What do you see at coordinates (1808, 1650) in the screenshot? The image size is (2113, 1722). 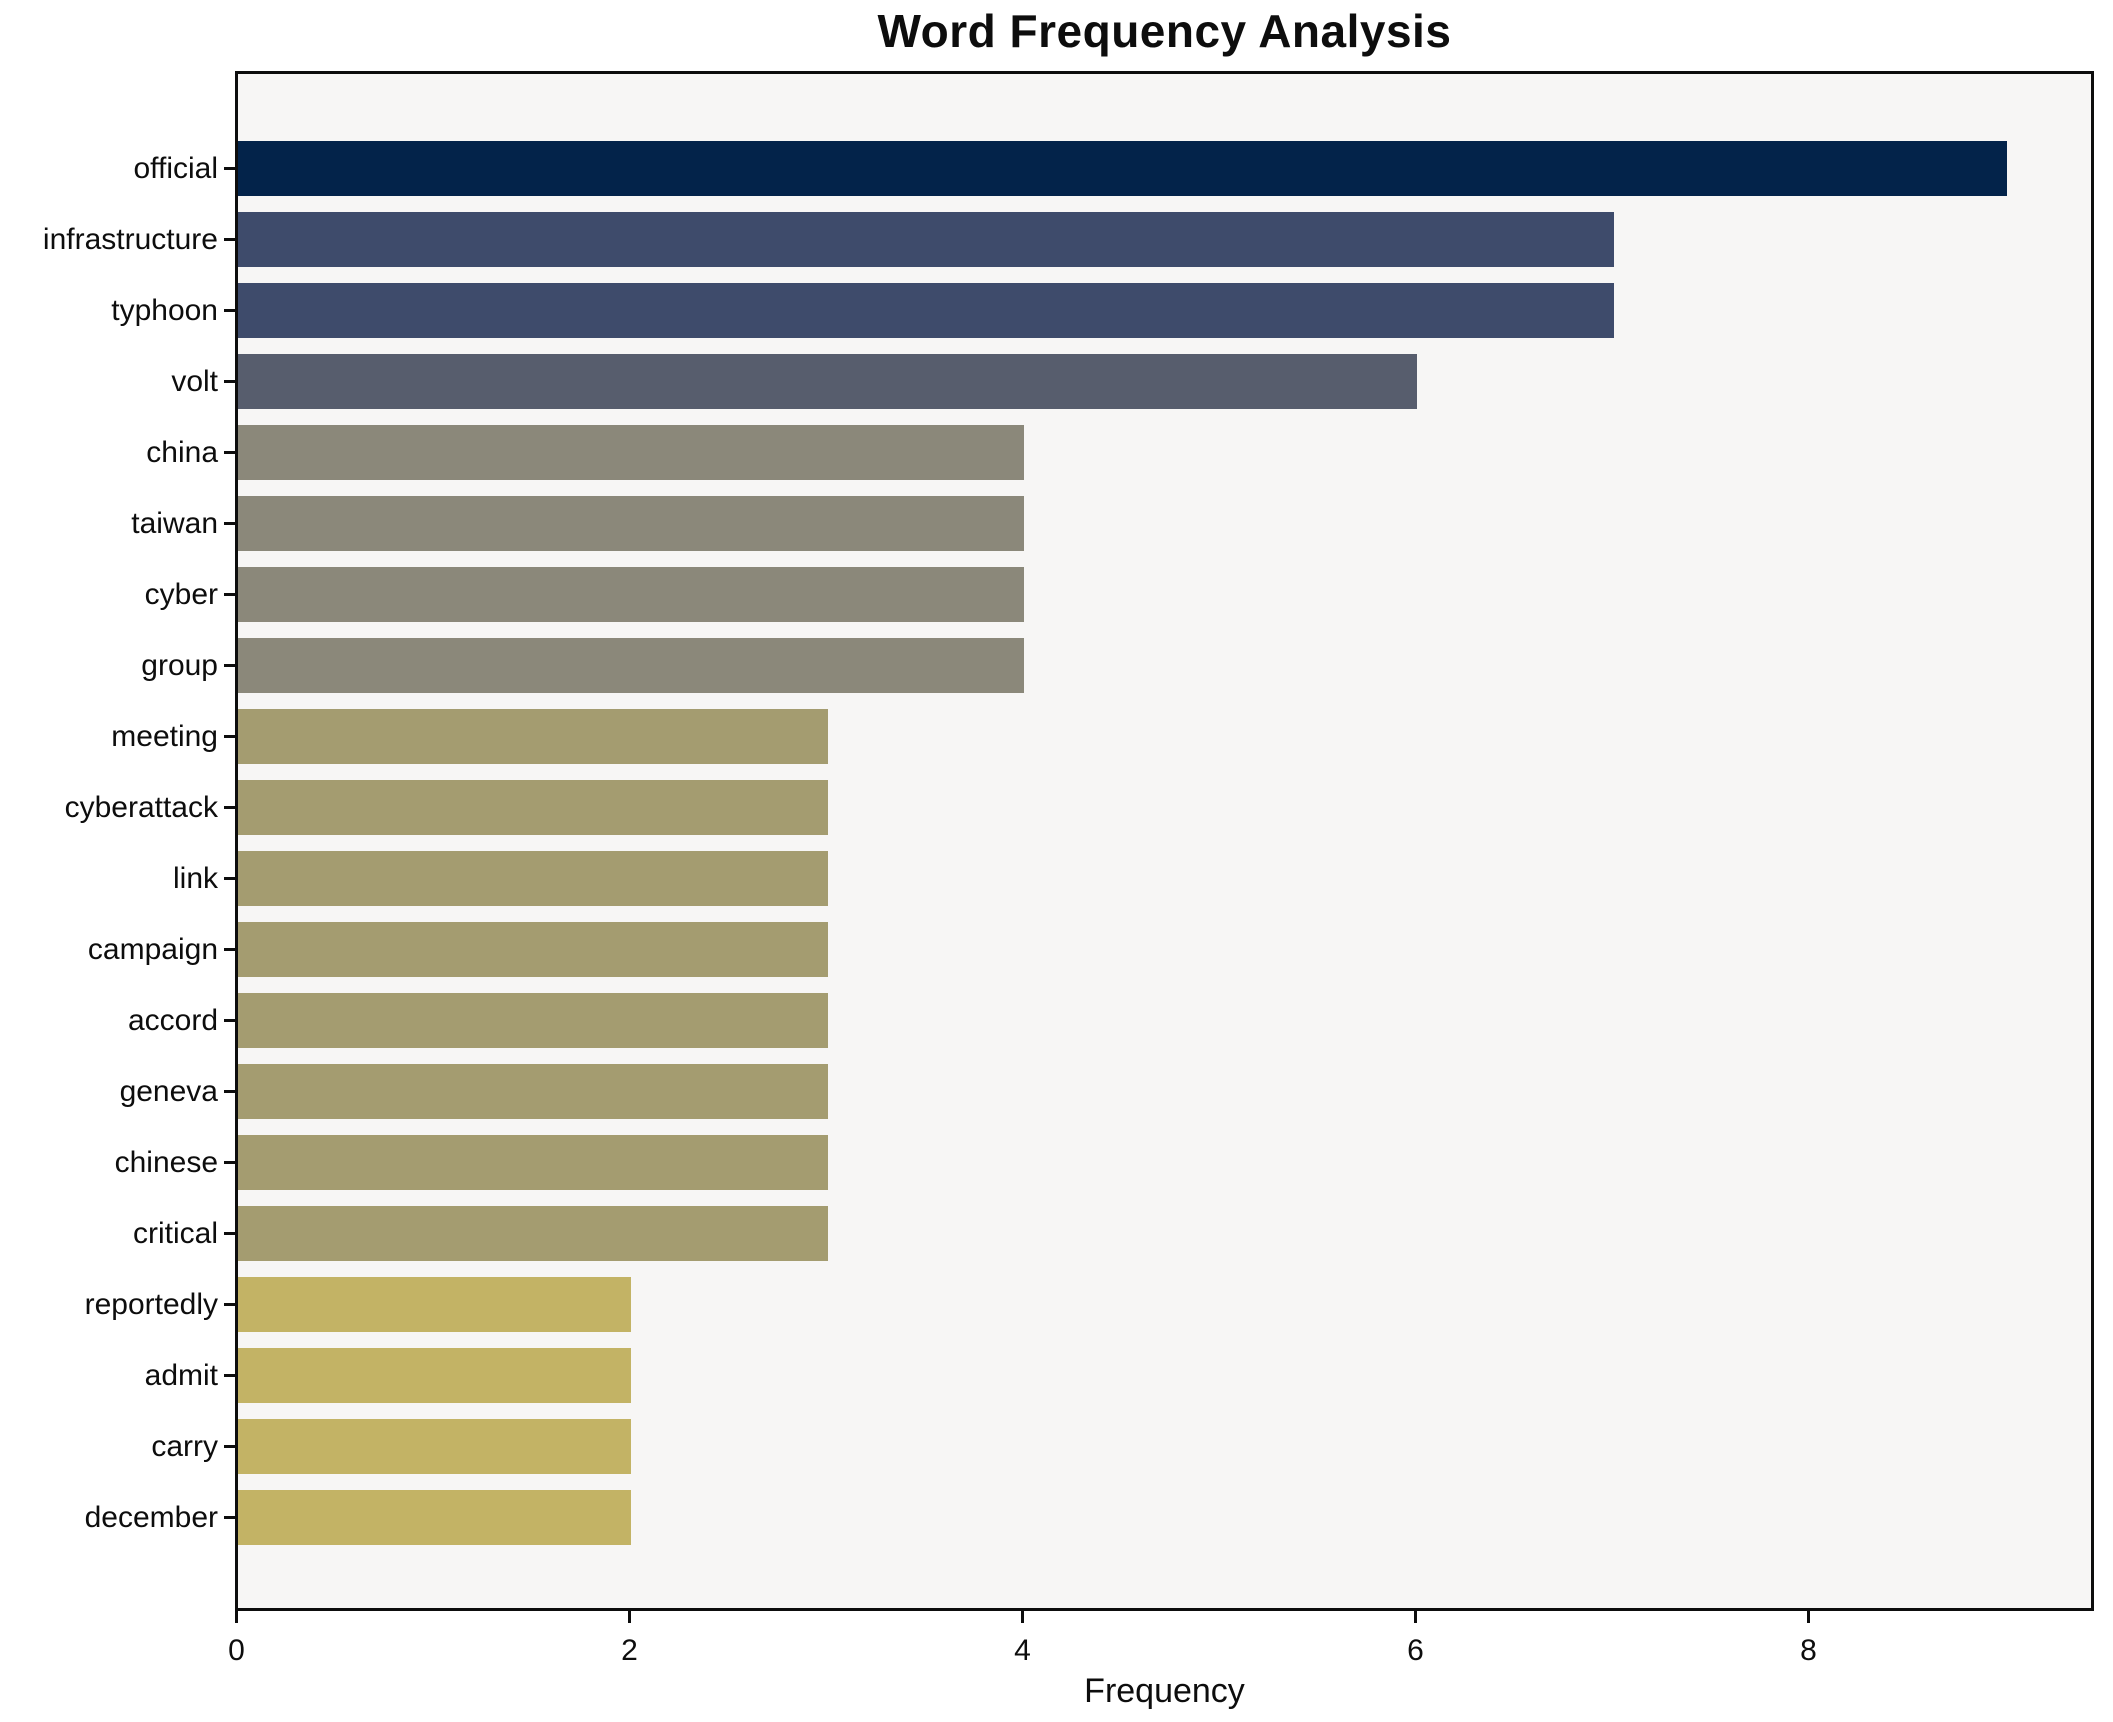 I see `x-tick-label: 8` at bounding box center [1808, 1650].